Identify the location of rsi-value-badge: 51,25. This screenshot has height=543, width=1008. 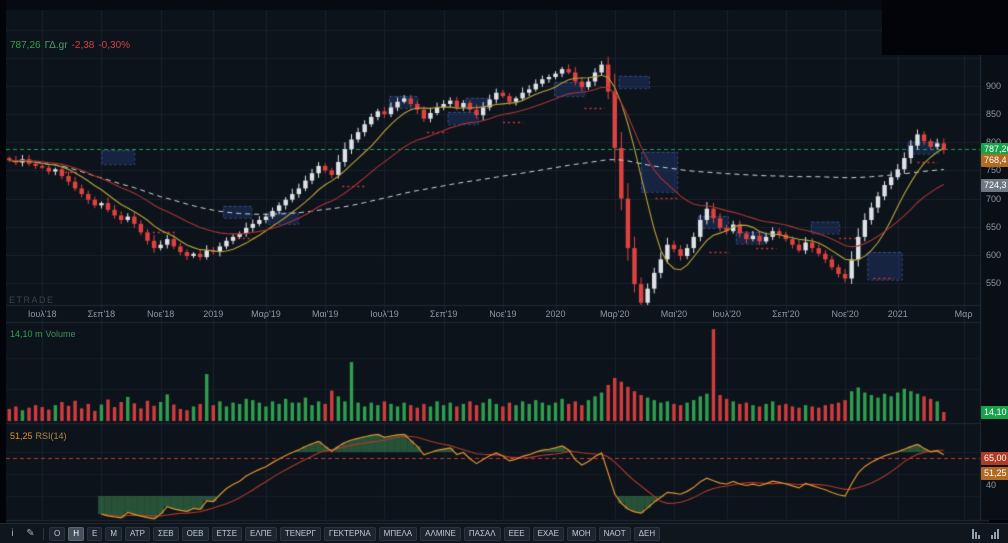
(994, 473).